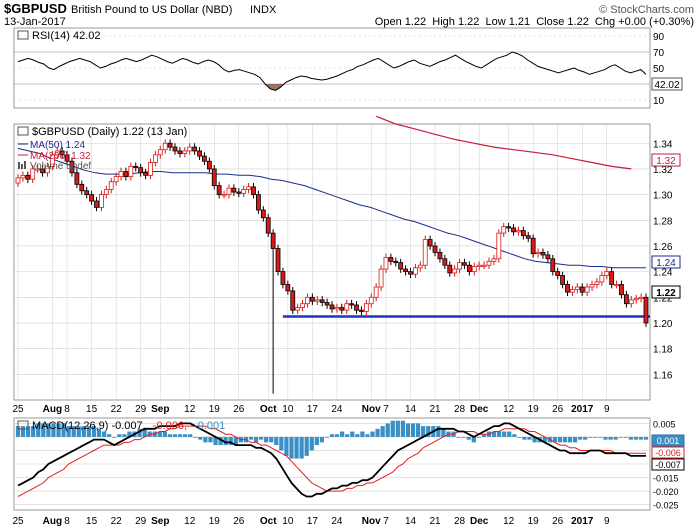  I want to click on x-tick-label: 29, so click(141, 521).